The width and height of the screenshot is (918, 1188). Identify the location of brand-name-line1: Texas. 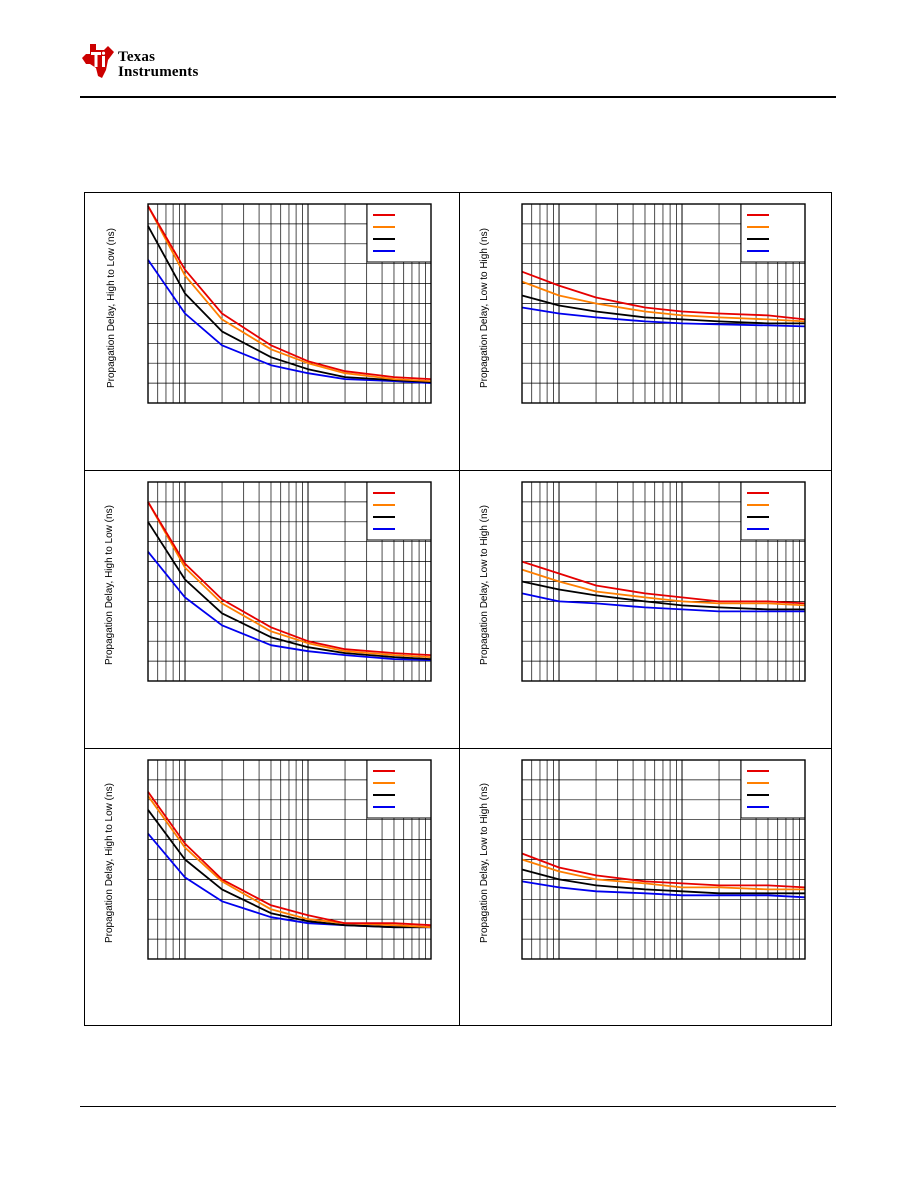
(137, 57).